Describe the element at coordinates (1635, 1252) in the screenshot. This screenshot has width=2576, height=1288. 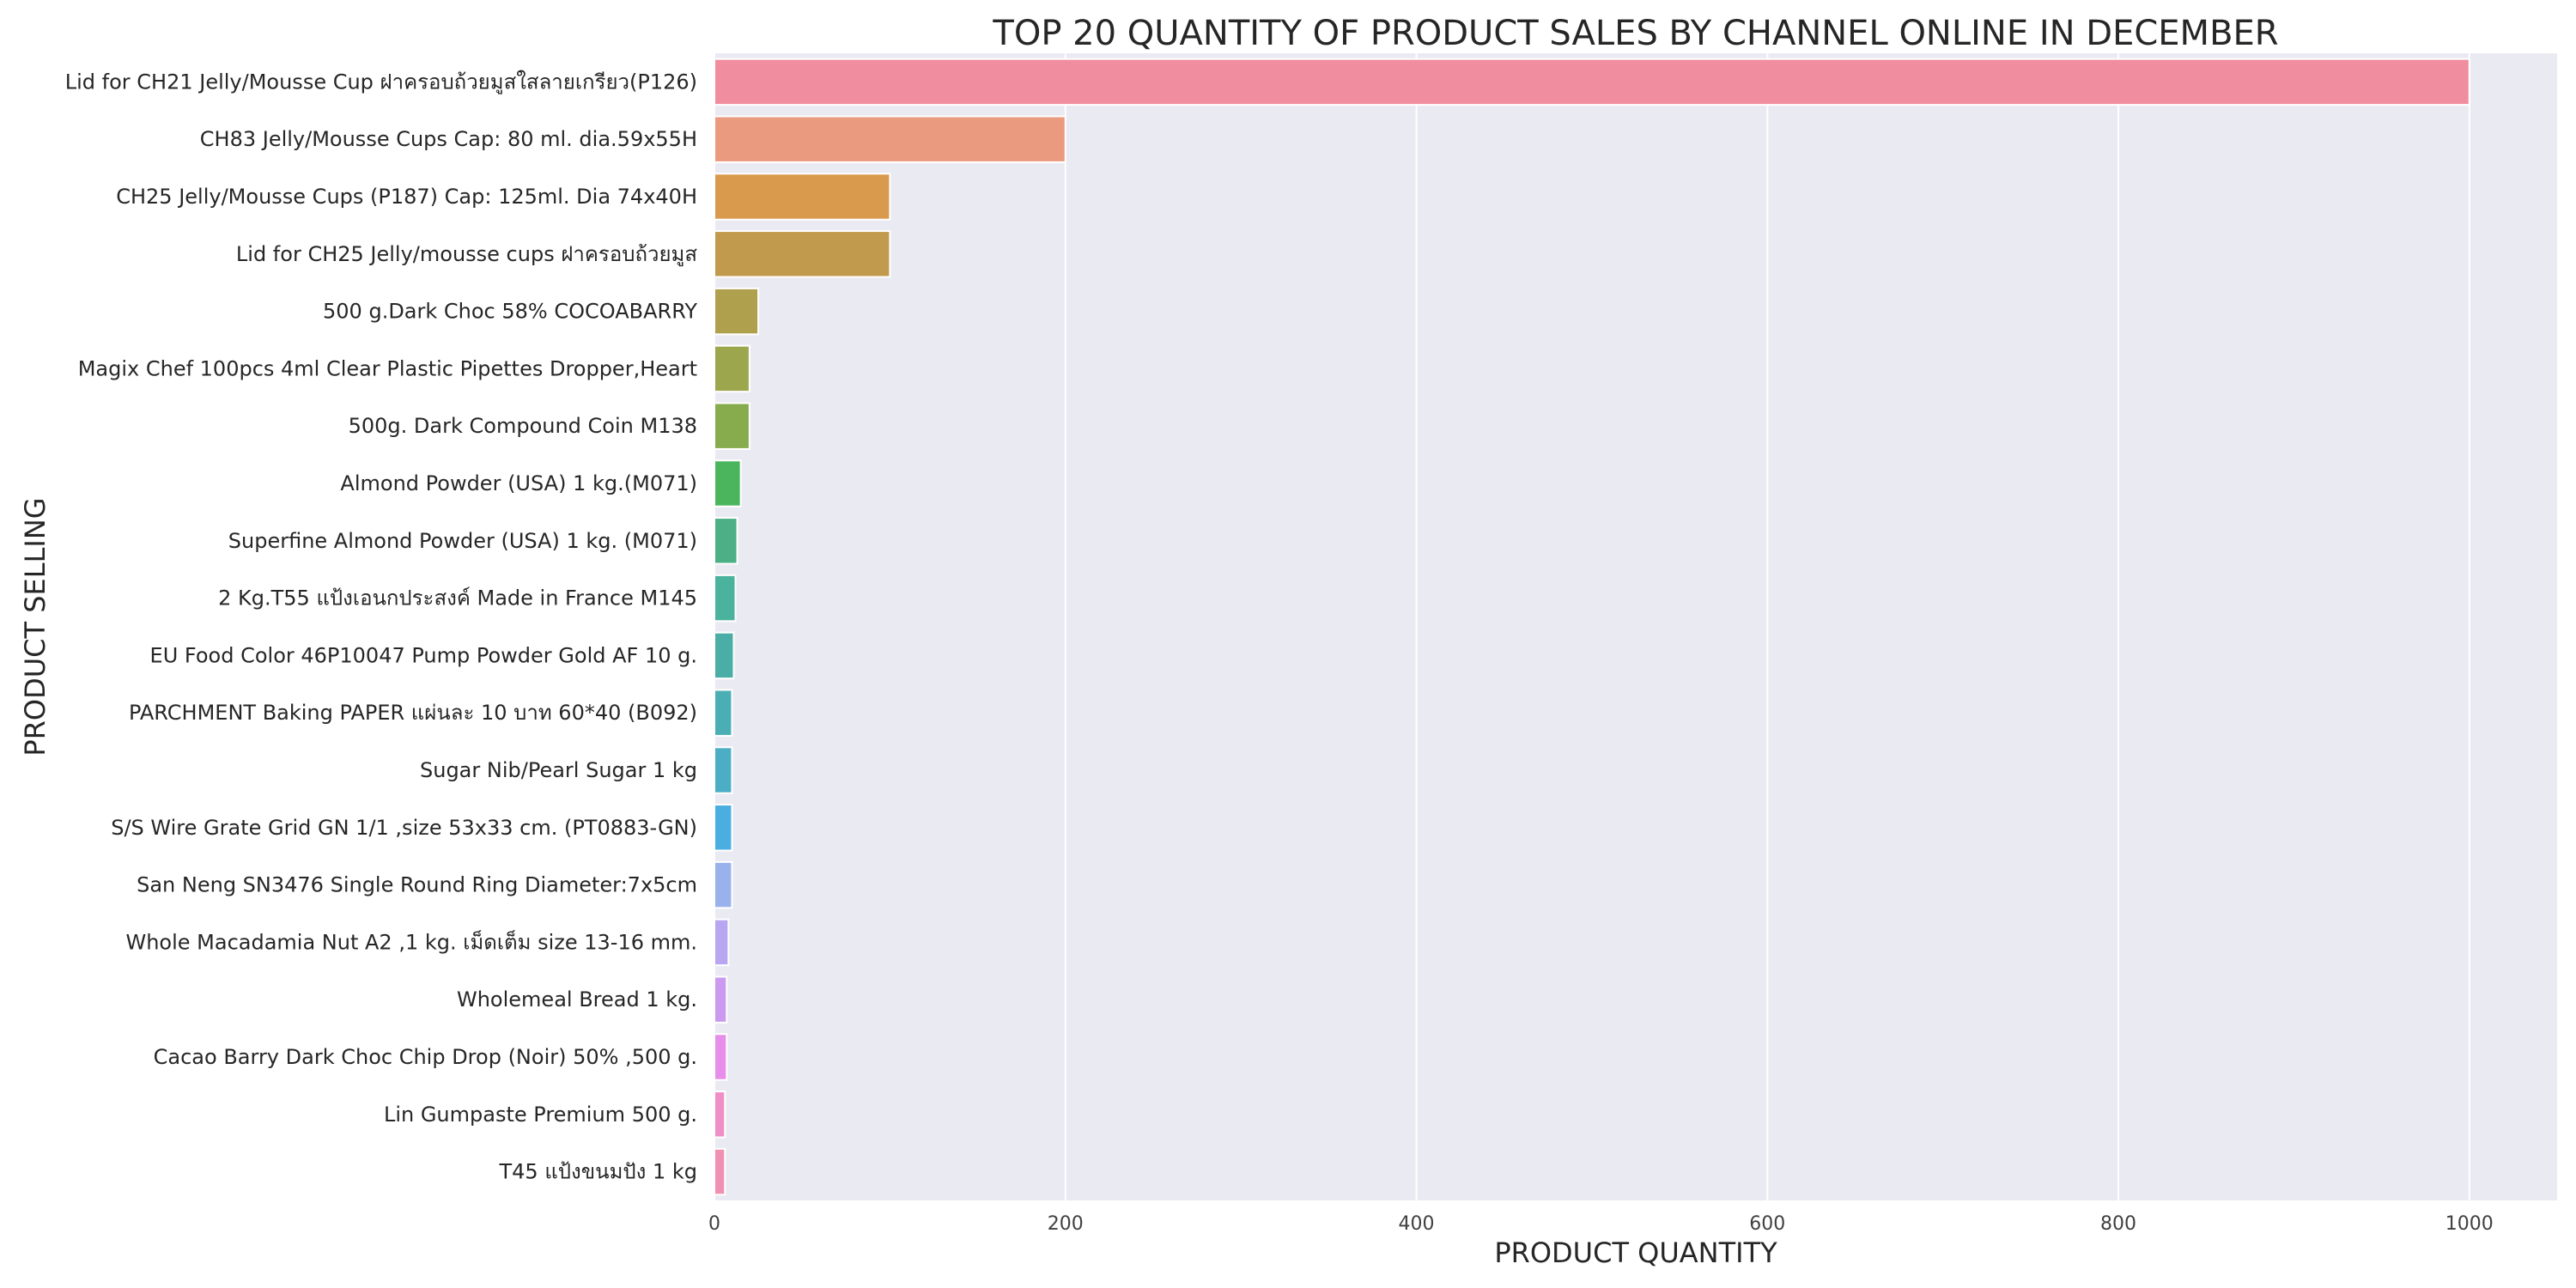
I see `x-axis-label: PRODUCT QUANTITY` at that location.